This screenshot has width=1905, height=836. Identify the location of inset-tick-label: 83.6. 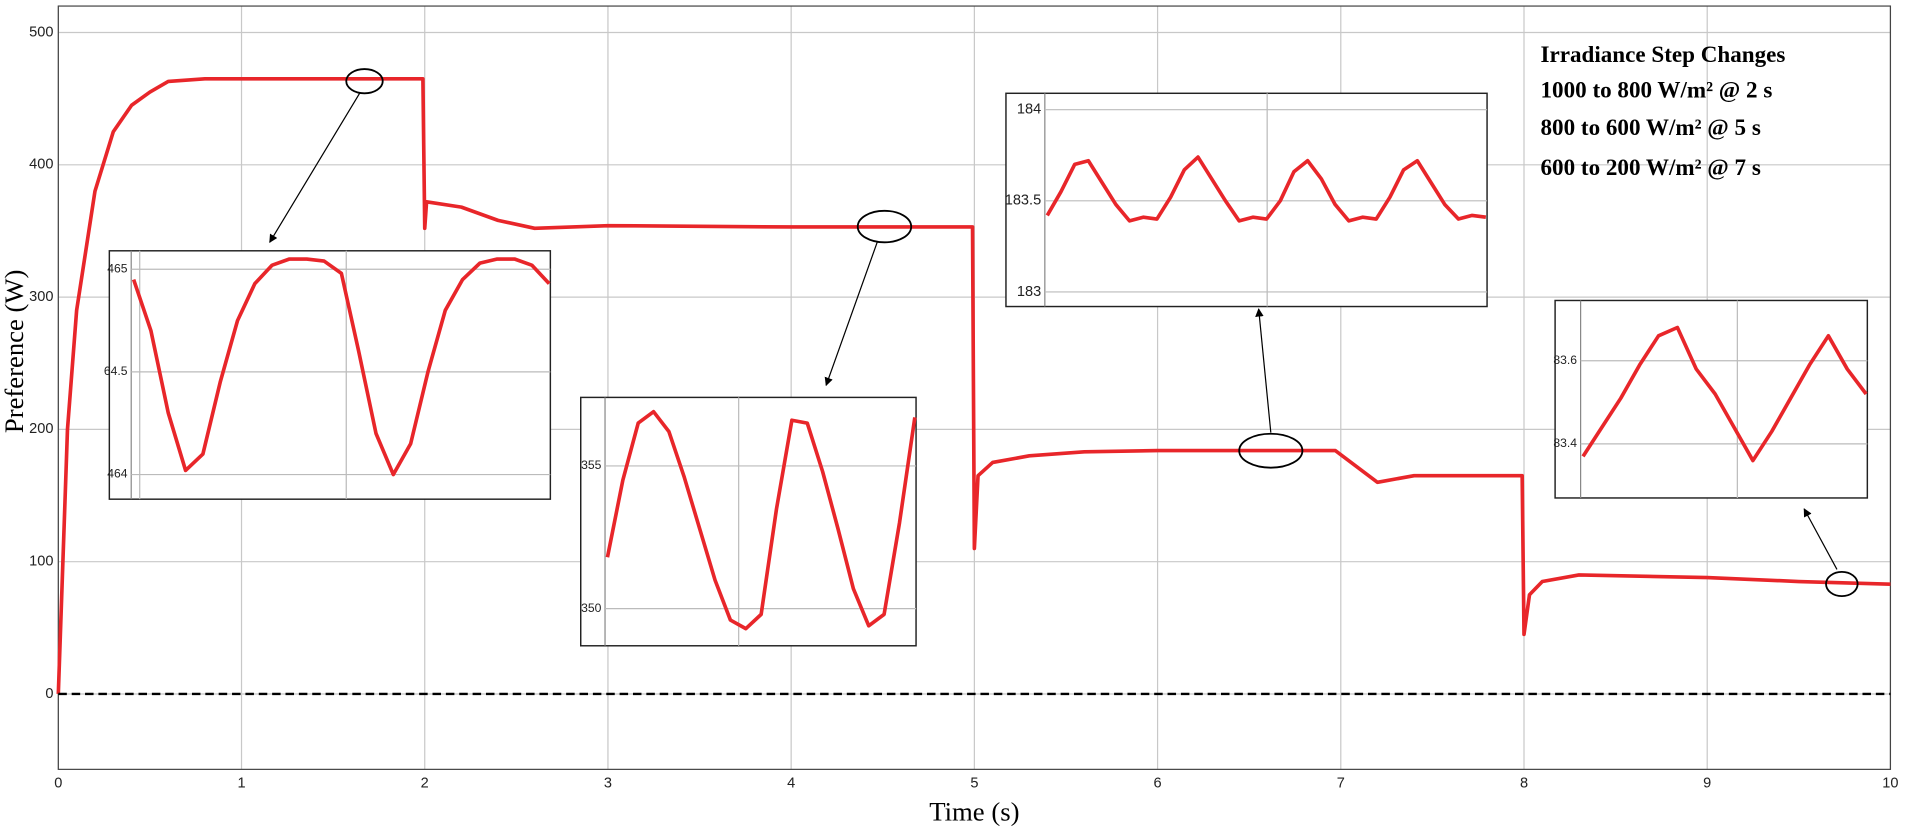
(1565, 360).